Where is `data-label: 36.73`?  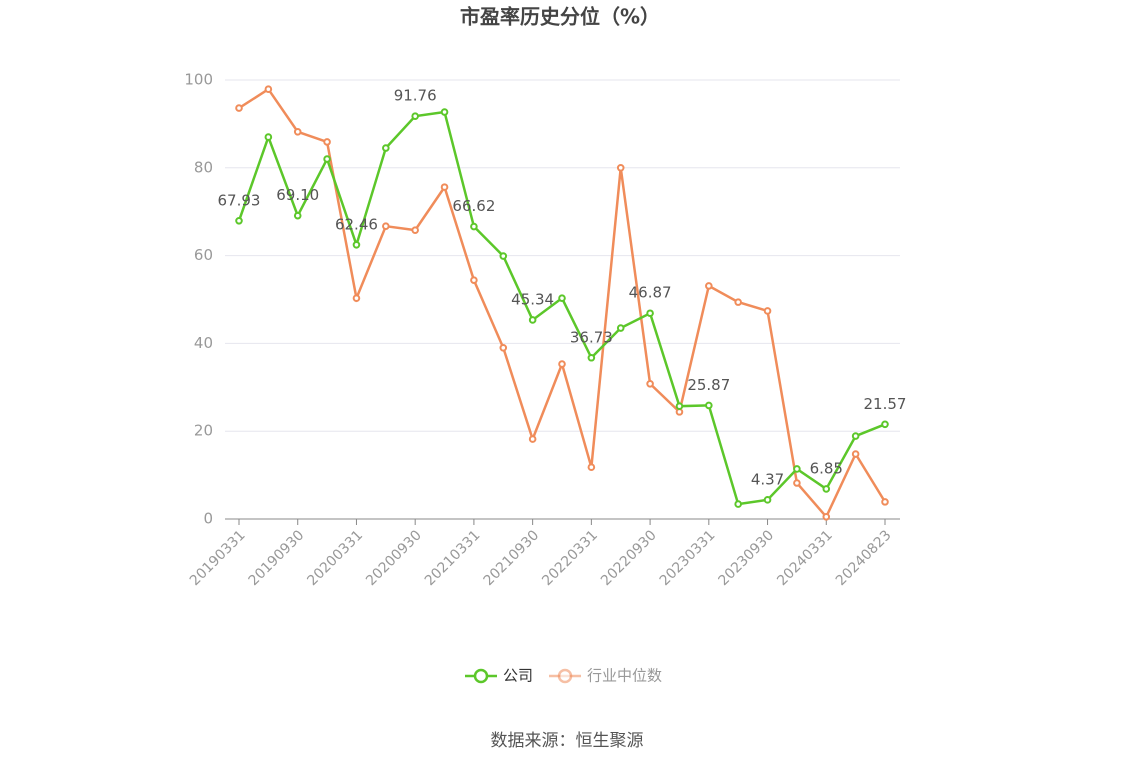 data-label: 36.73 is located at coordinates (591, 337).